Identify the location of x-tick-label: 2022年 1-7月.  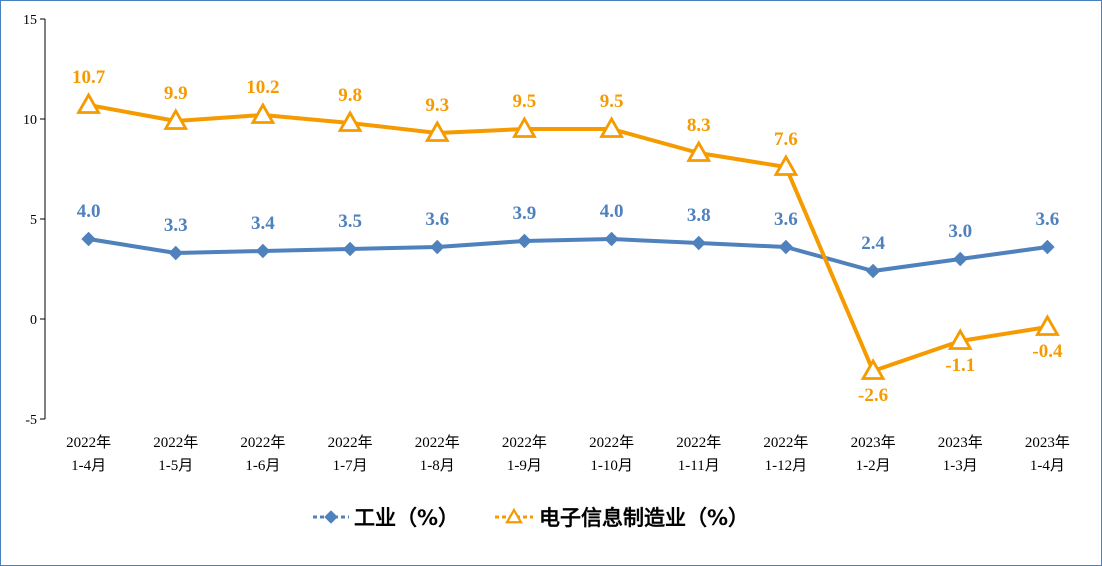
(350, 454).